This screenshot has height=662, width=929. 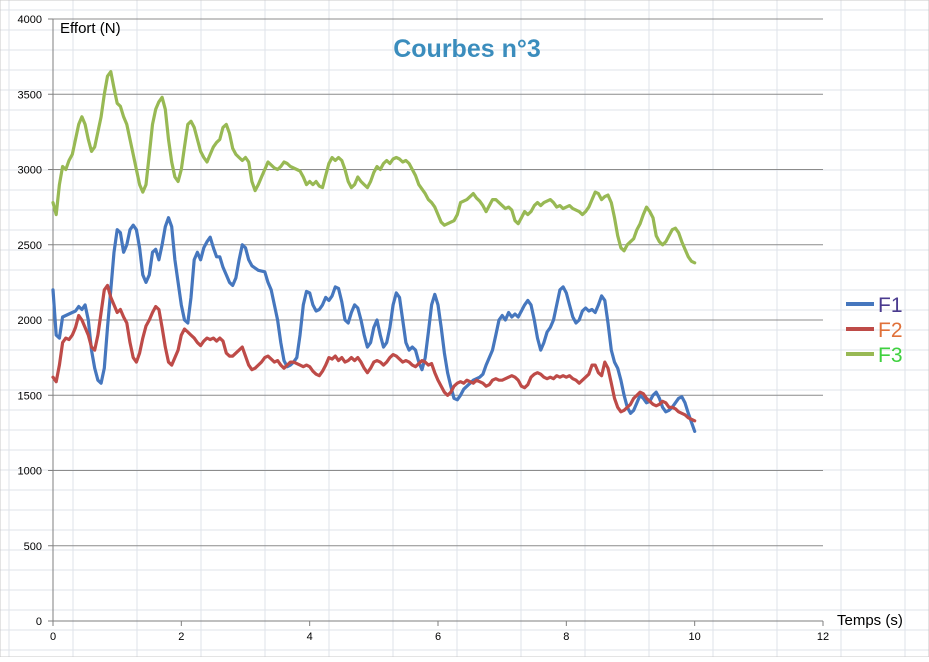 I want to click on y-tick-label: 2000, so click(x=30, y=321).